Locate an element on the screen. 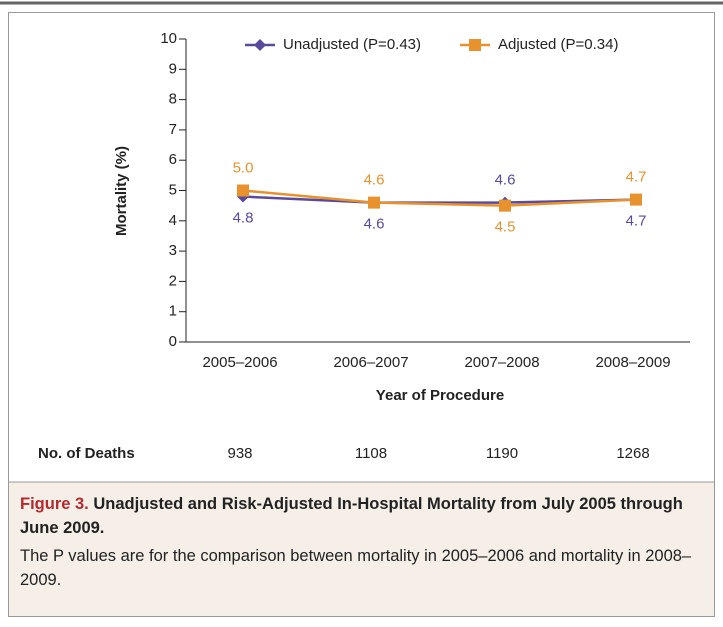 The width and height of the screenshot is (723, 627). x-tick-label: 2007–2008 is located at coordinates (501, 362).